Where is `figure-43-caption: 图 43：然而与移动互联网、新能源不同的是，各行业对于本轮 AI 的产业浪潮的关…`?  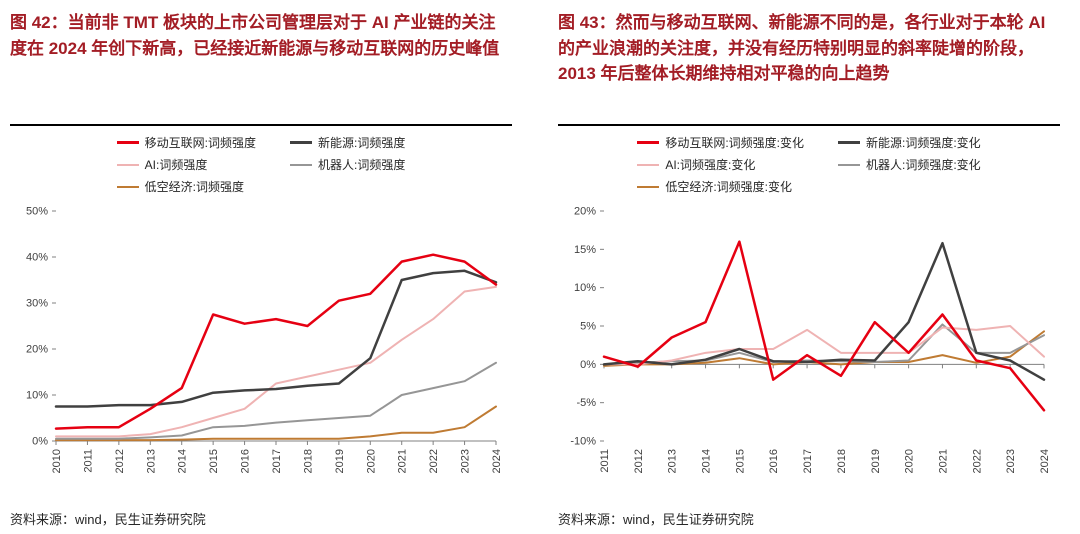
figure-43-caption: 图 43：然而与移动互联网、新能源不同的是，各行业对于本轮 AI 的产业浪潮的关… is located at coordinates (802, 48).